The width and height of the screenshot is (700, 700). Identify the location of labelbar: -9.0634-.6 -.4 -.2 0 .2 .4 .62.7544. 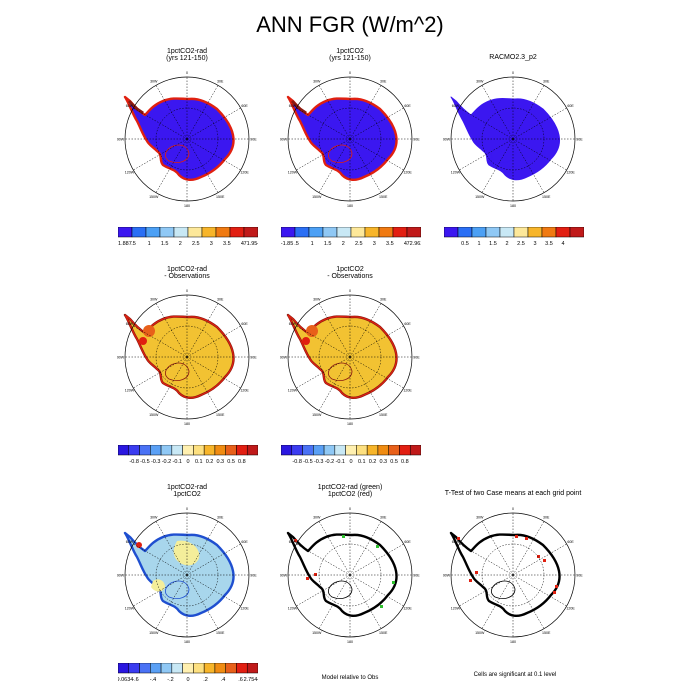
(188, 677).